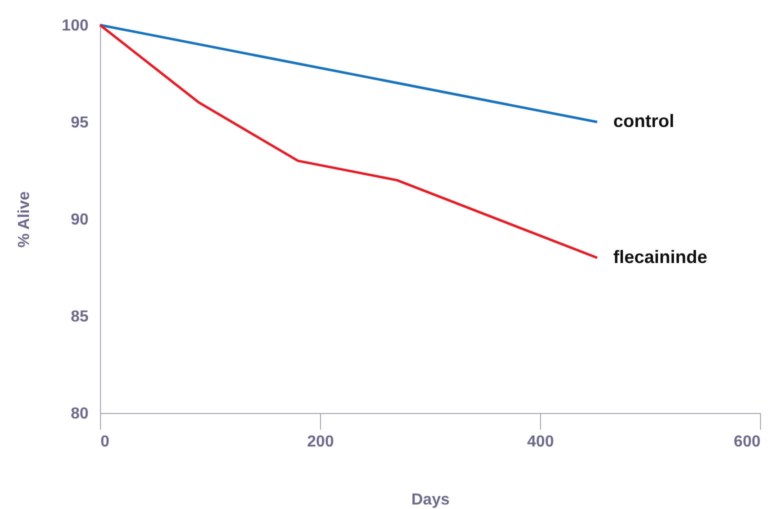 Image resolution: width=780 pixels, height=509 pixels. What do you see at coordinates (75, 26) in the screenshot?
I see `y-tick-label: 100` at bounding box center [75, 26].